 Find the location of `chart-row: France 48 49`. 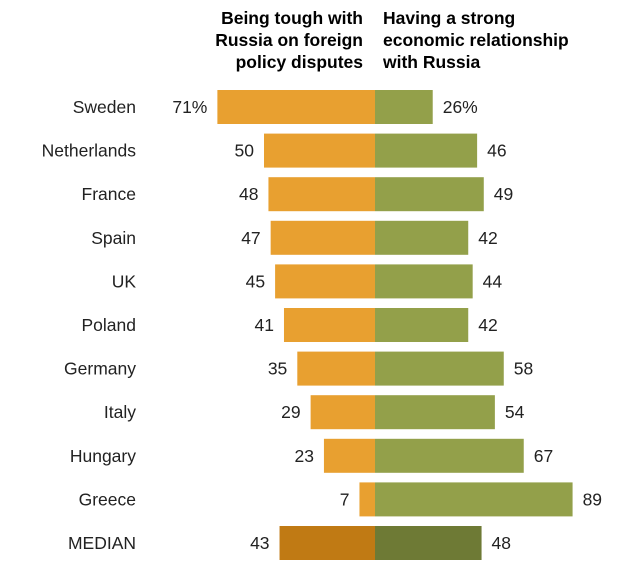

chart-row: France 48 49 is located at coordinates (297, 194).